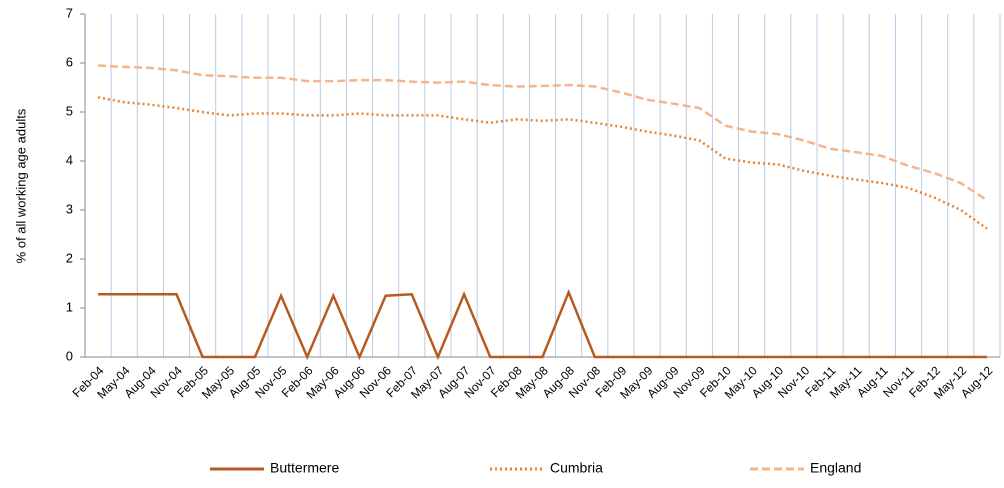 Image resolution: width=1004 pixels, height=488 pixels. I want to click on y-tick-label: 1, so click(69, 306).